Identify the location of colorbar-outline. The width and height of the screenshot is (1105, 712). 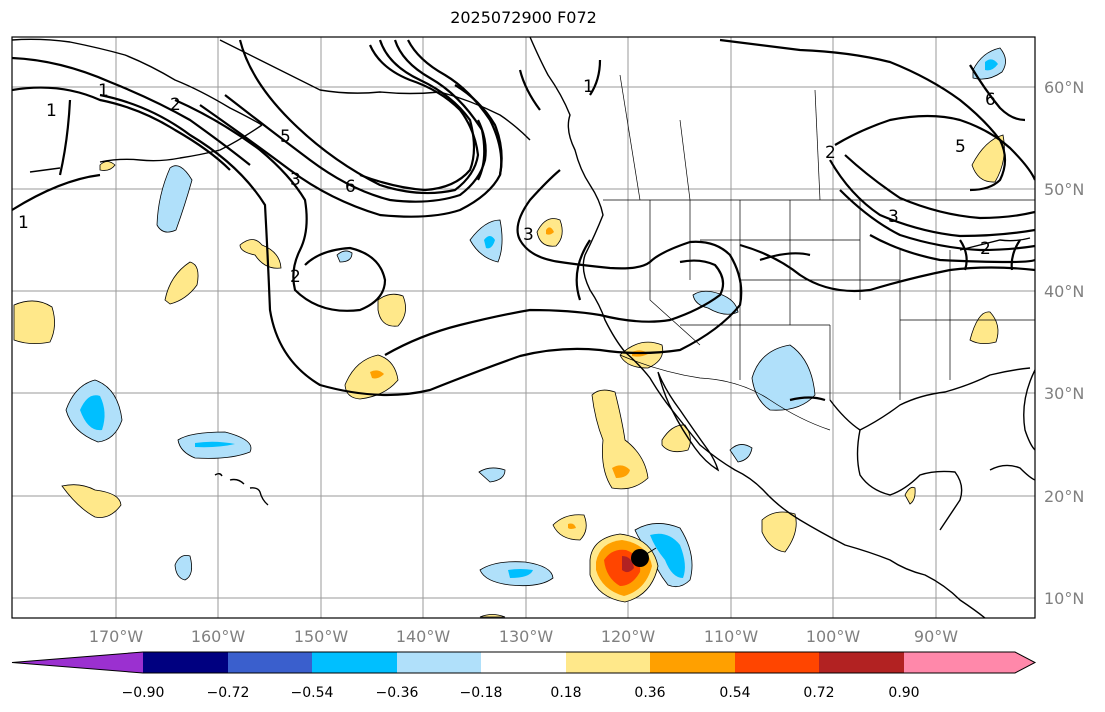
(524, 662).